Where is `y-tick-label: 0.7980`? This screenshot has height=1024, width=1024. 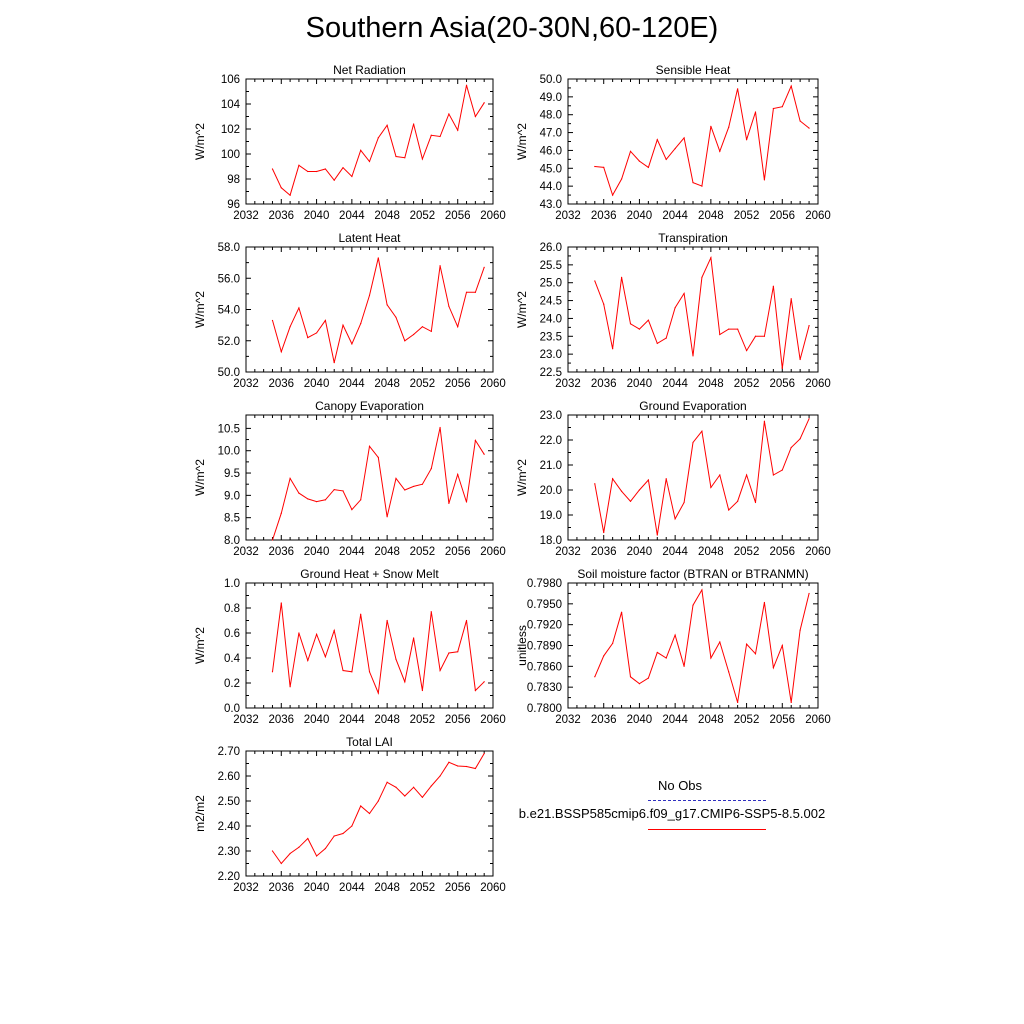 y-tick-label: 0.7980 is located at coordinates (544, 584).